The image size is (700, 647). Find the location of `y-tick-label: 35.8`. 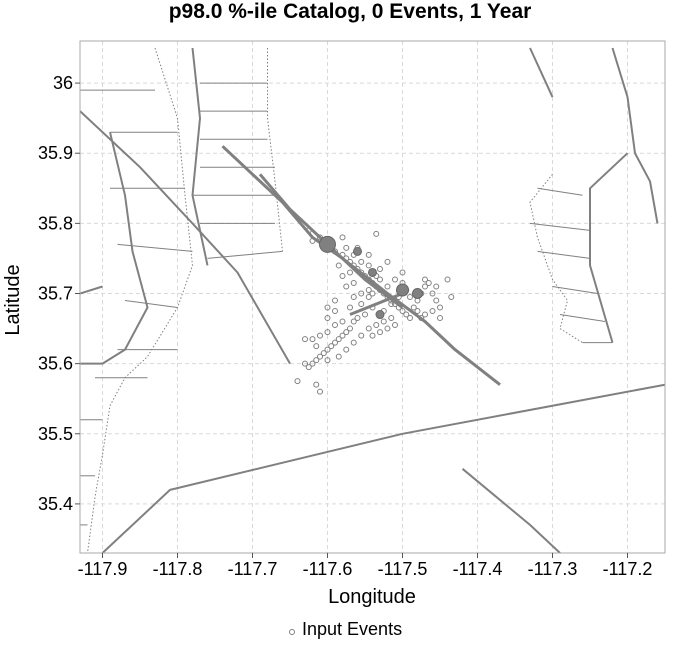

y-tick-label: 35.8 is located at coordinates (55, 223).